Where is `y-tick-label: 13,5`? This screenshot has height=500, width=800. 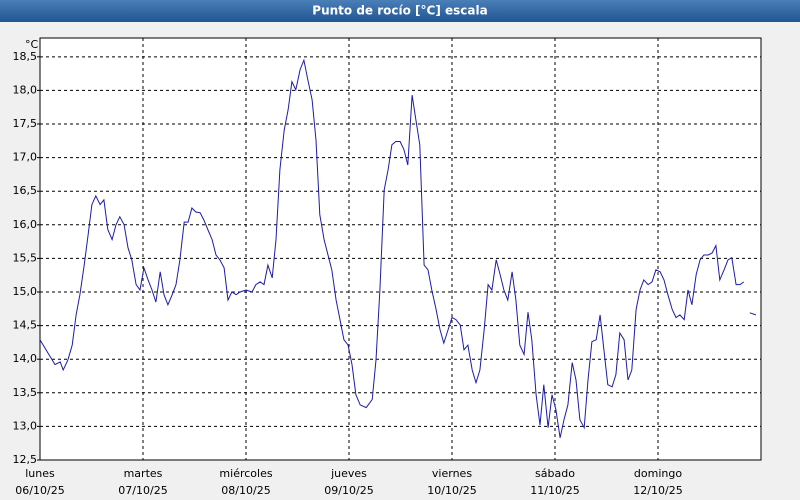 y-tick-label: 13,5 is located at coordinates (25, 392).